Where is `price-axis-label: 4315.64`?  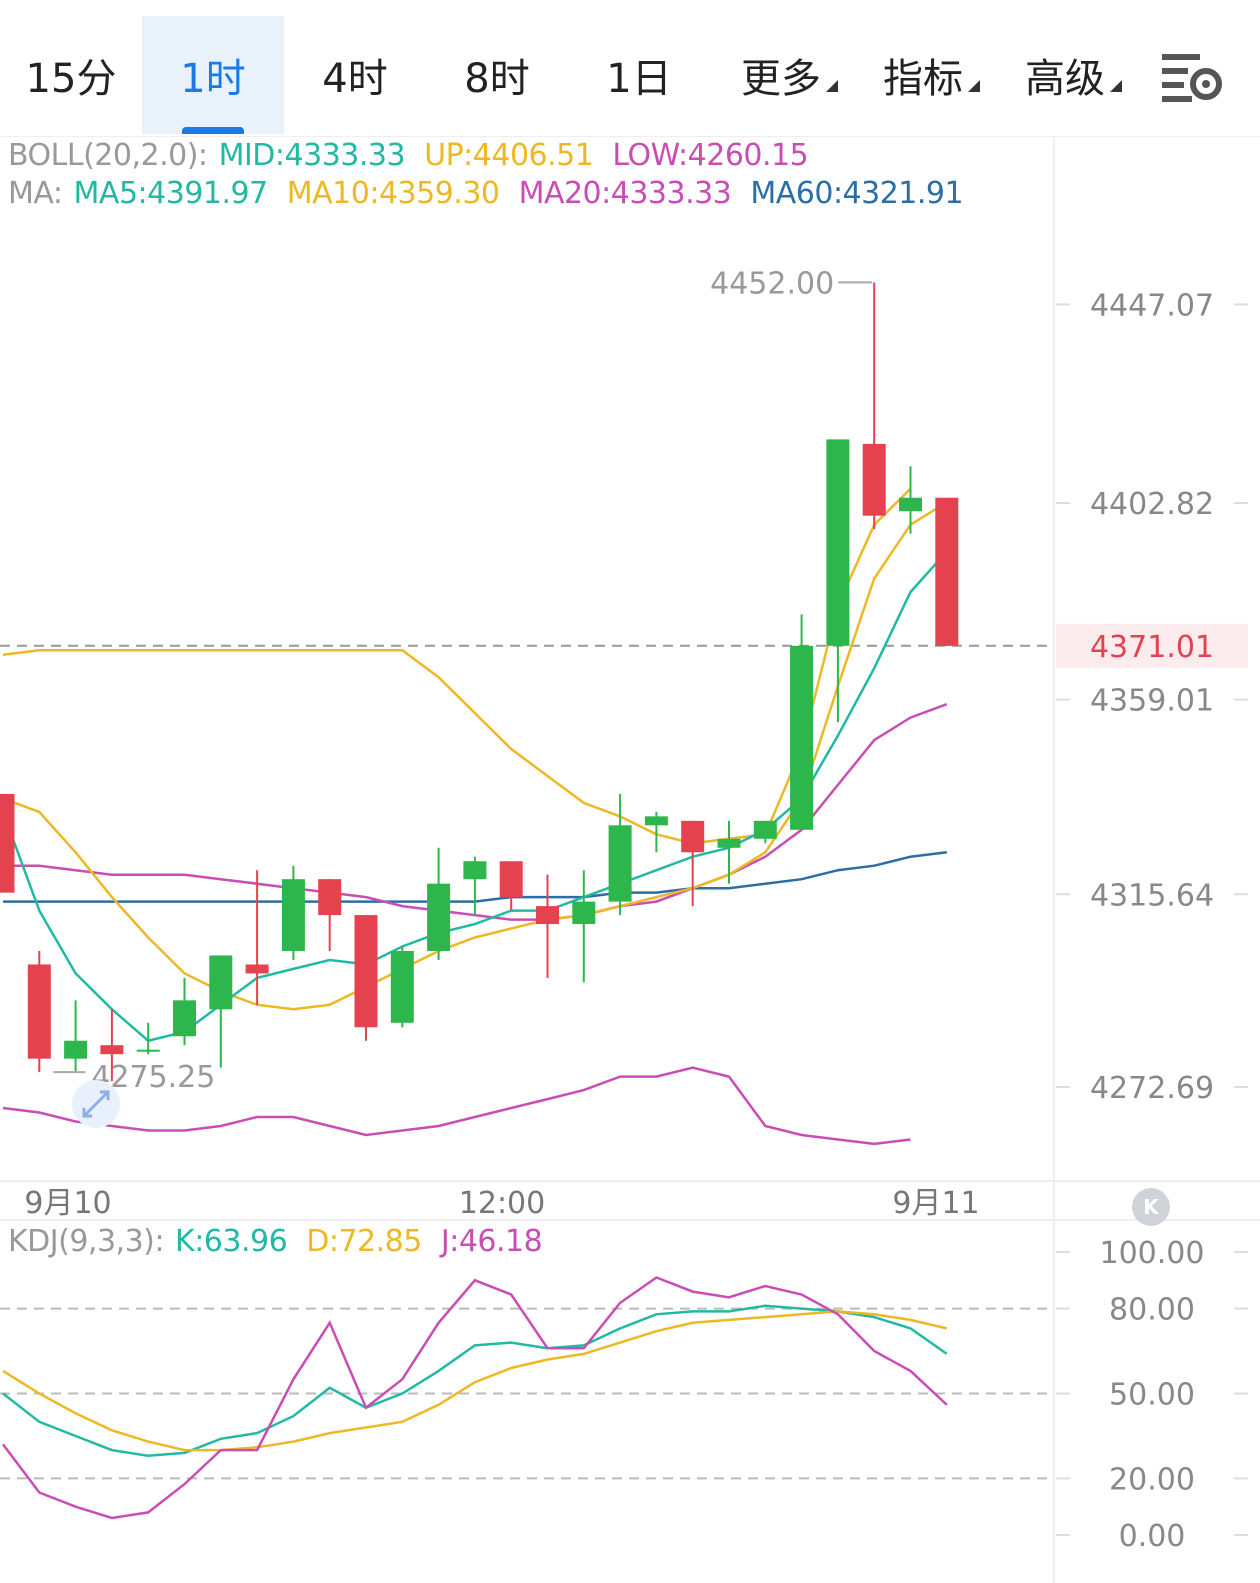 price-axis-label: 4315.64 is located at coordinates (1152, 895).